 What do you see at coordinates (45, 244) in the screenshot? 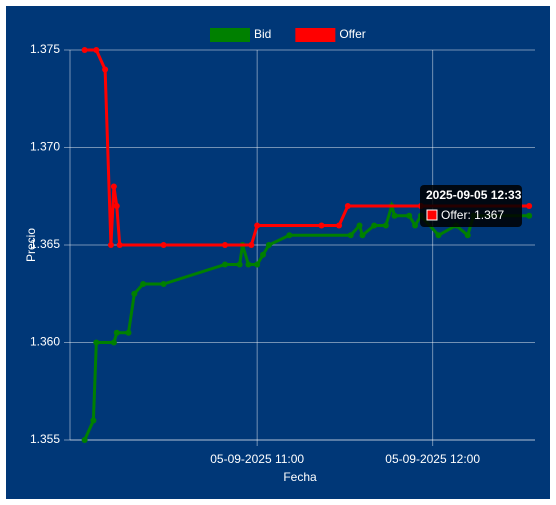
I see `y-tick-label: 1.365` at bounding box center [45, 244].